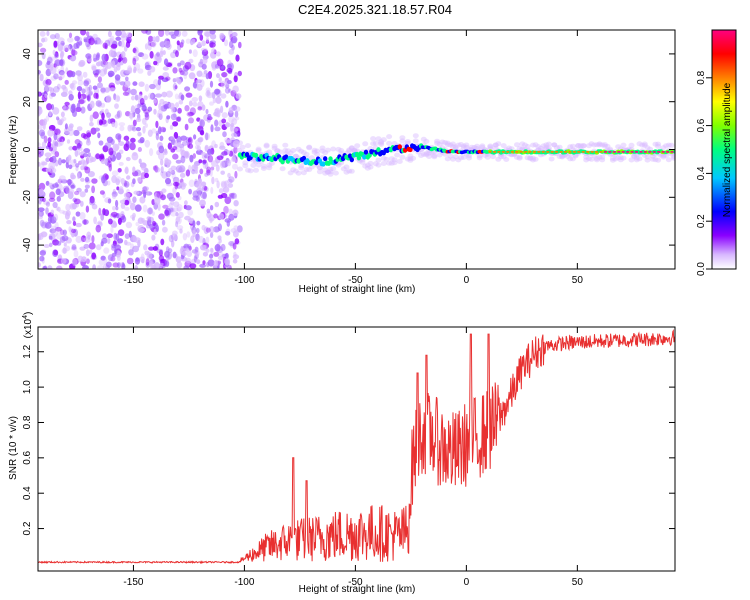 This screenshot has height=600, width=750. Describe the element at coordinates (357, 589) in the screenshot. I see `snr-x-label: Height of straight line (km)` at that location.